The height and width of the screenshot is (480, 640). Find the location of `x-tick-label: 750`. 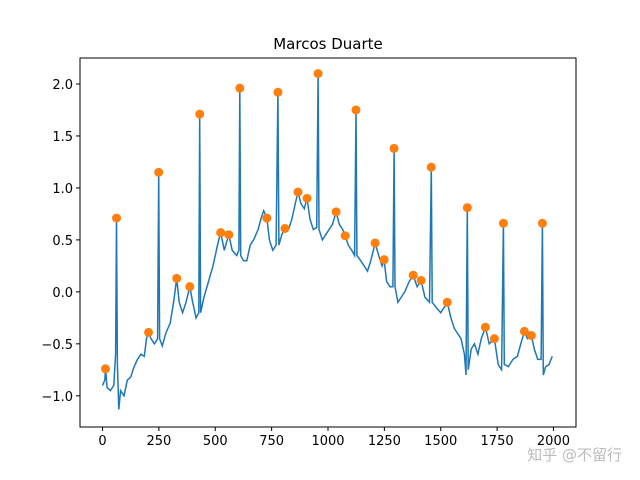

x-tick-label: 750 is located at coordinates (271, 441).